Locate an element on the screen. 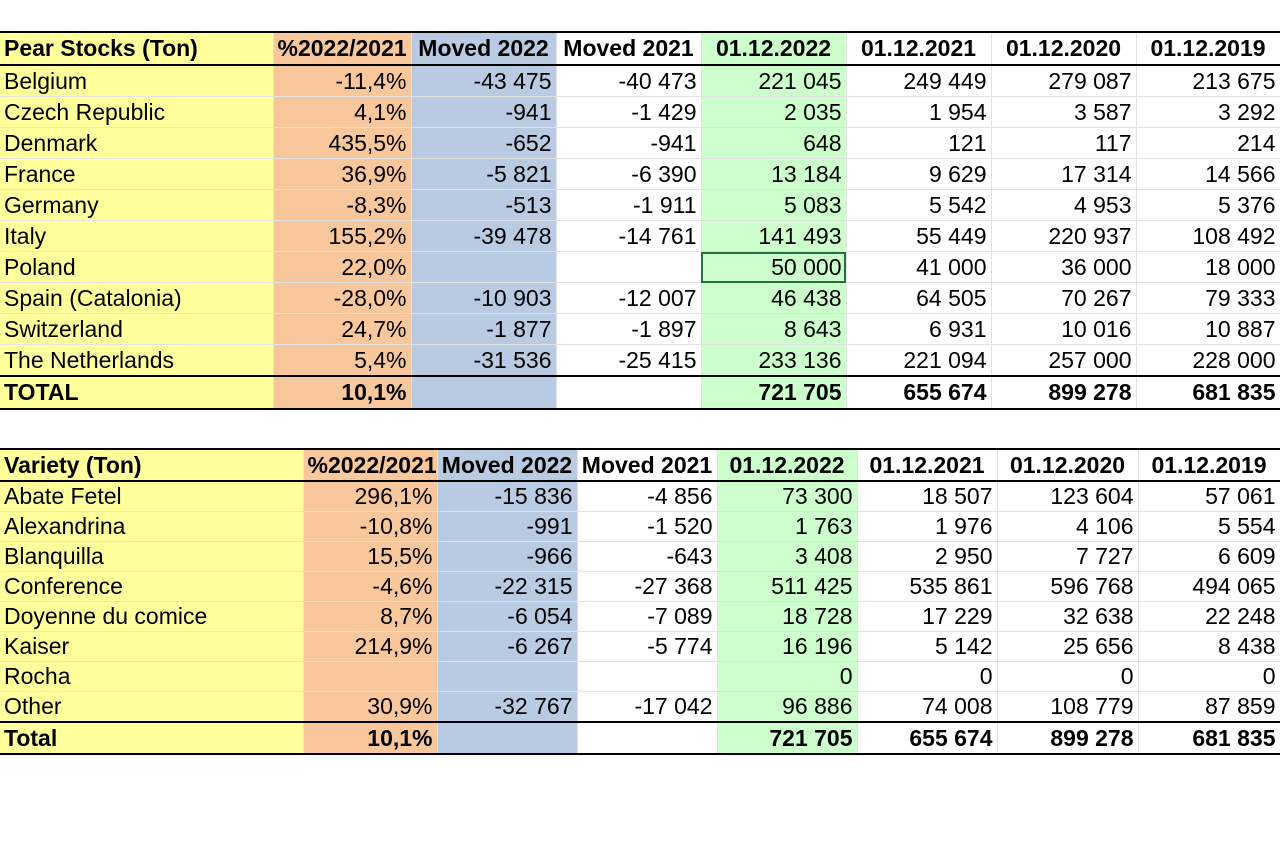 The width and height of the screenshot is (1280, 853). table-cell: -8,3% is located at coordinates (342, 205).